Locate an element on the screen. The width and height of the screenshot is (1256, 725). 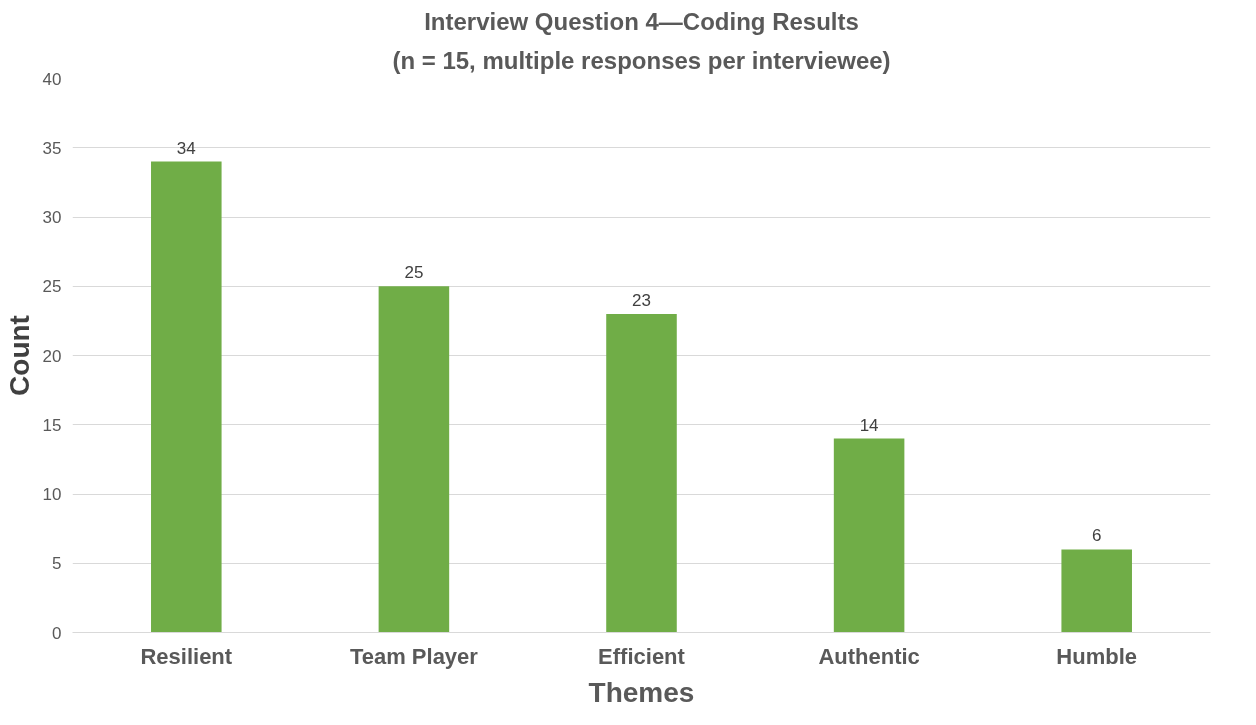
data-label: 23 is located at coordinates (641, 300).